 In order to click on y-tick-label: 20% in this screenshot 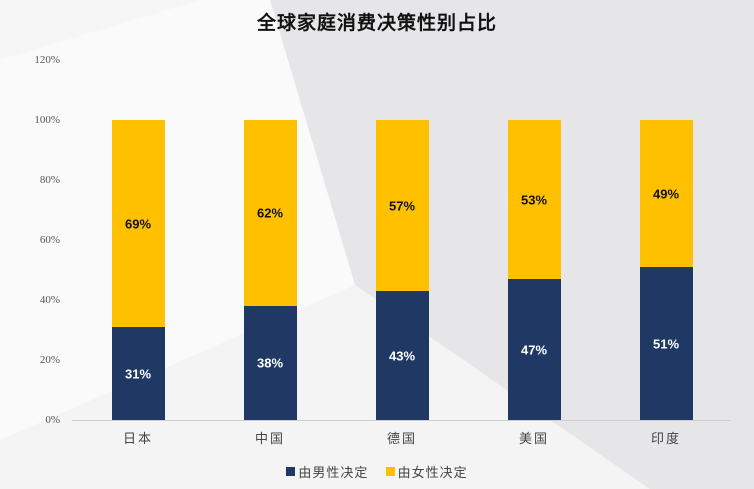, I will do `click(49, 360)`.